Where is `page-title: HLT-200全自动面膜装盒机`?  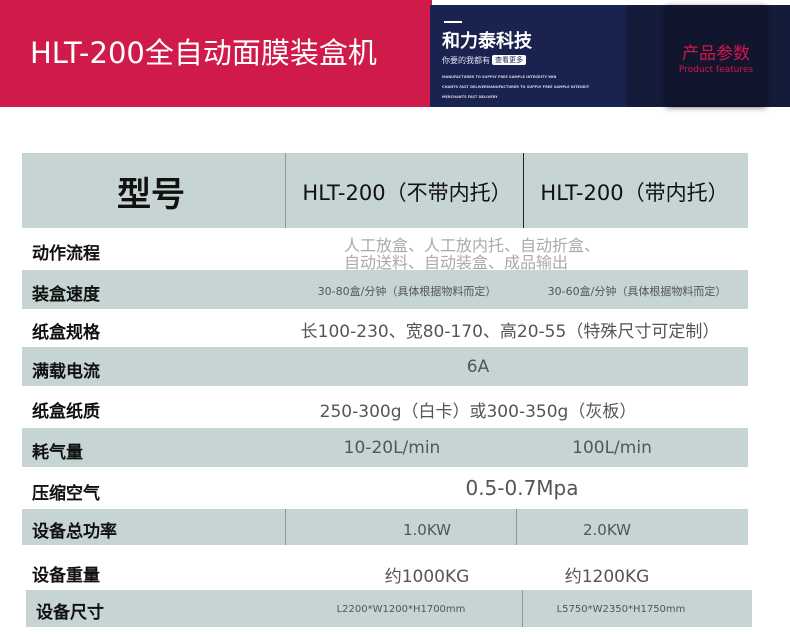
page-title: HLT-200全自动面膜装盒机 is located at coordinates (203, 53).